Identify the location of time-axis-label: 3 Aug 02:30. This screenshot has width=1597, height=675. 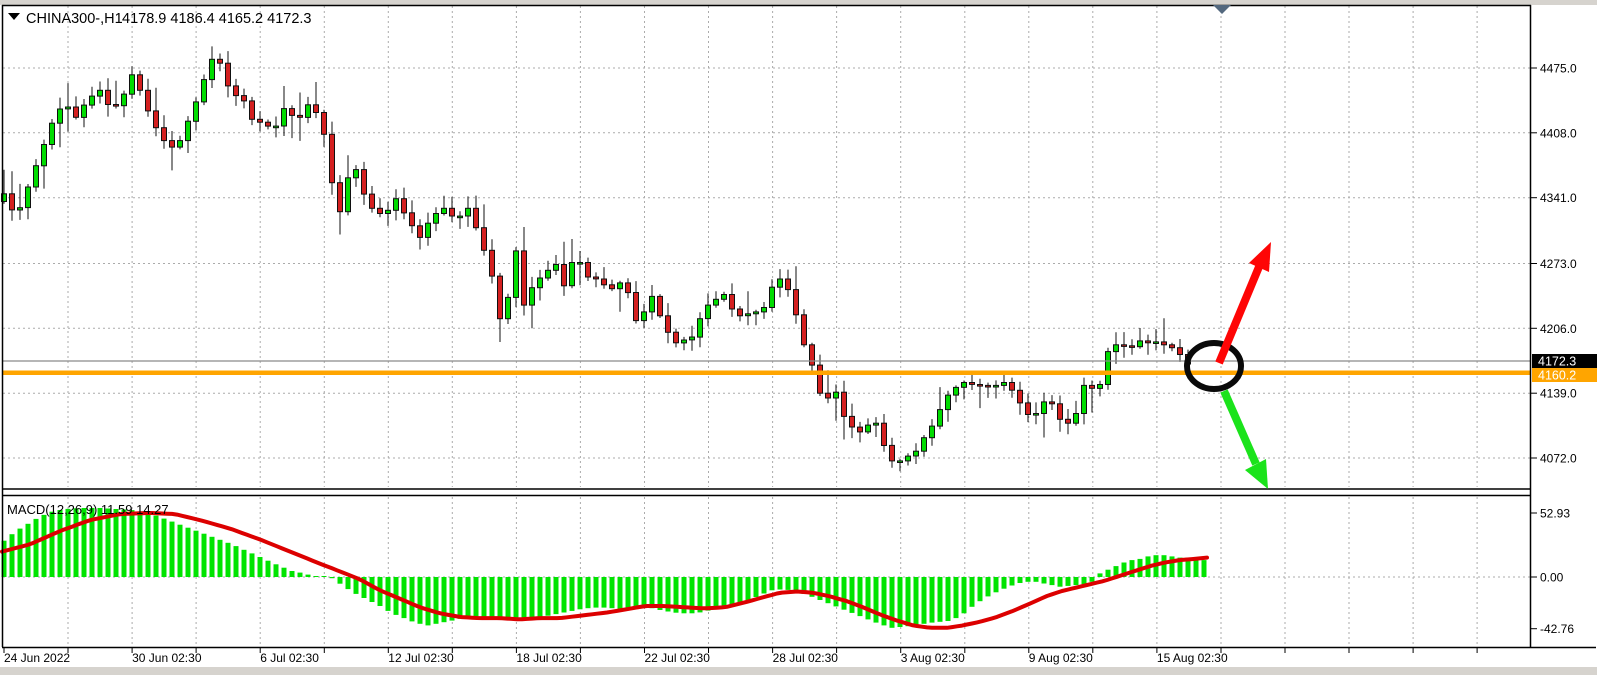
(933, 658).